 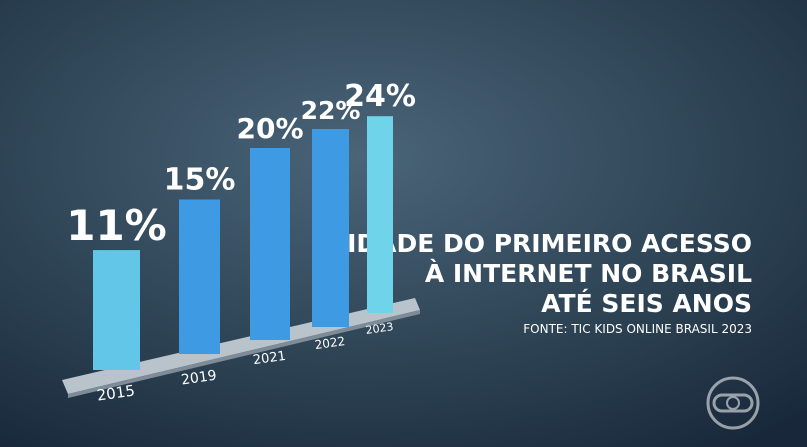 I want to click on value-label: 20%, so click(x=269, y=128).